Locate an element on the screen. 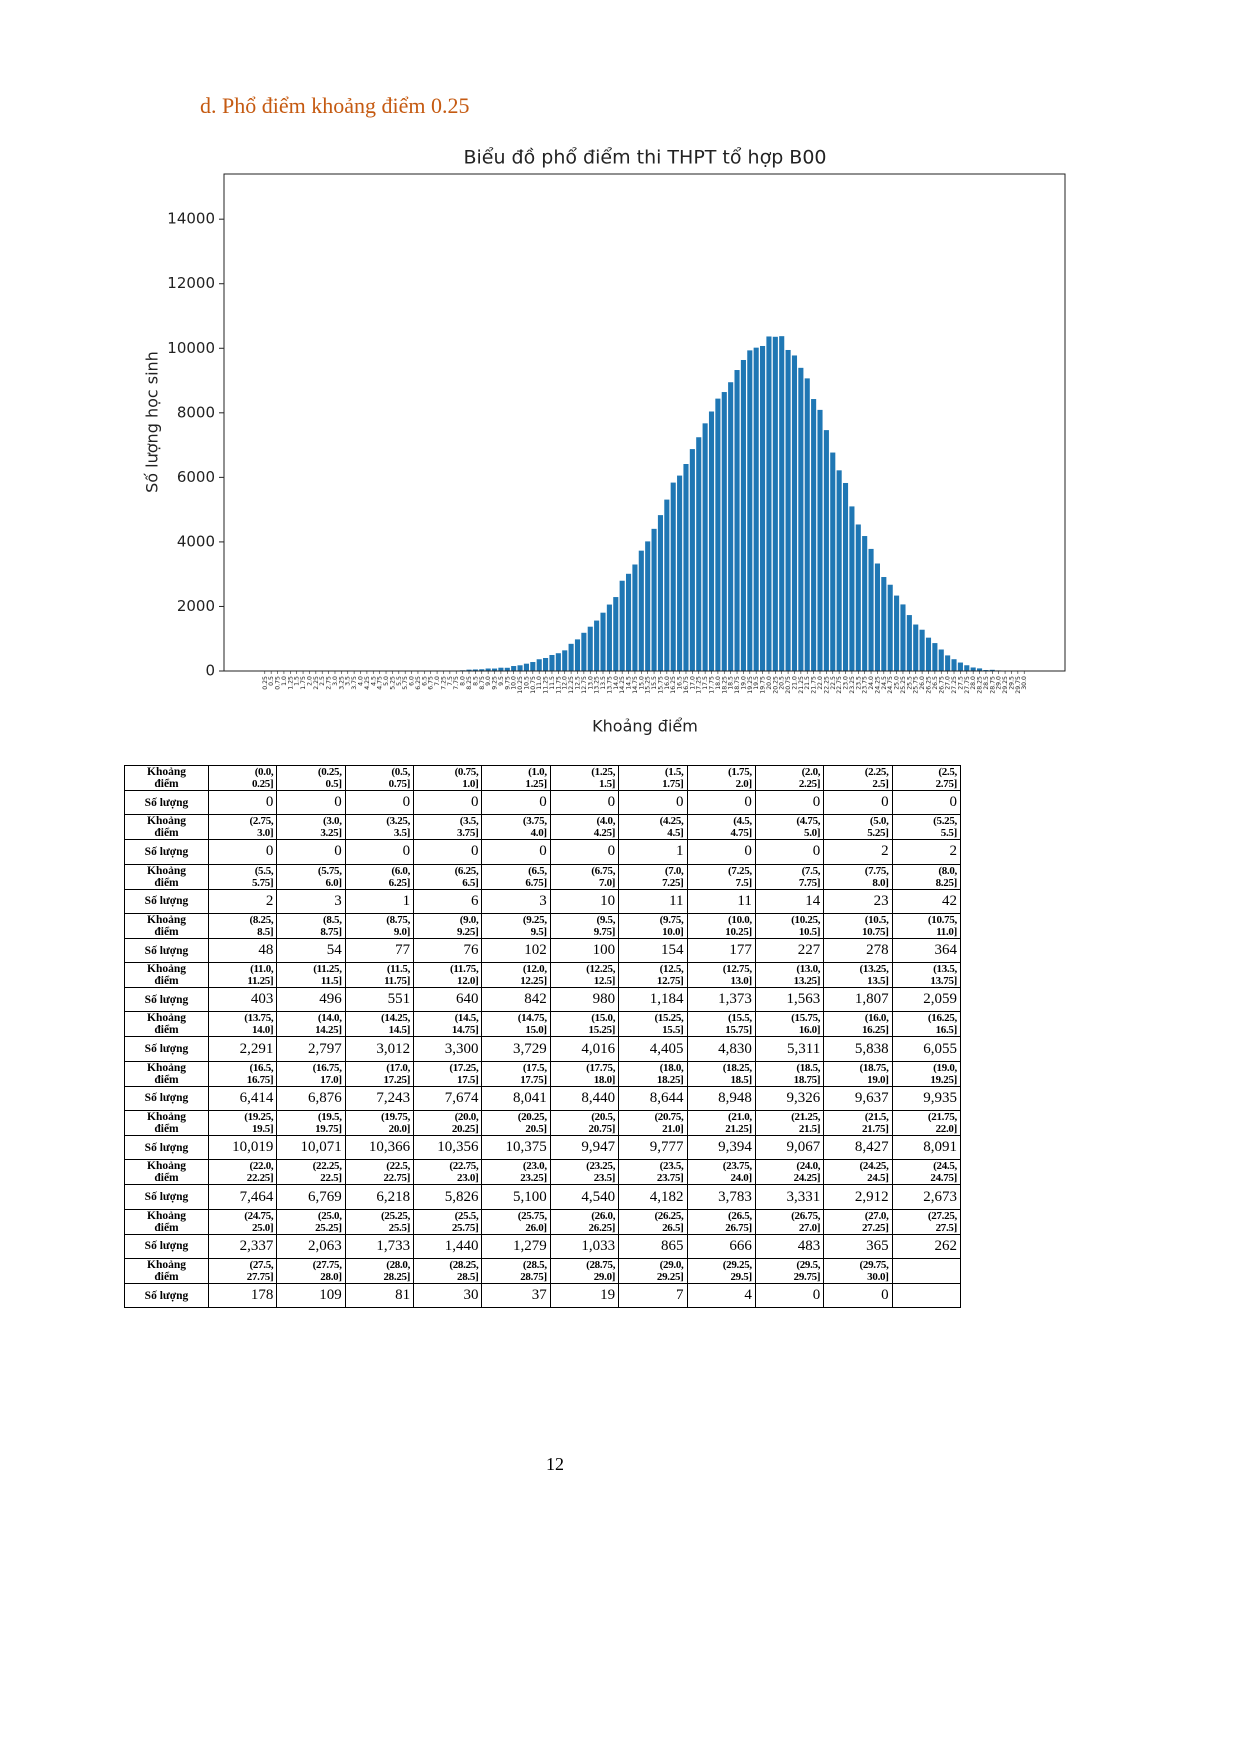 This screenshot has height=1754, width=1240. count-cell: 76 is located at coordinates (448, 950).